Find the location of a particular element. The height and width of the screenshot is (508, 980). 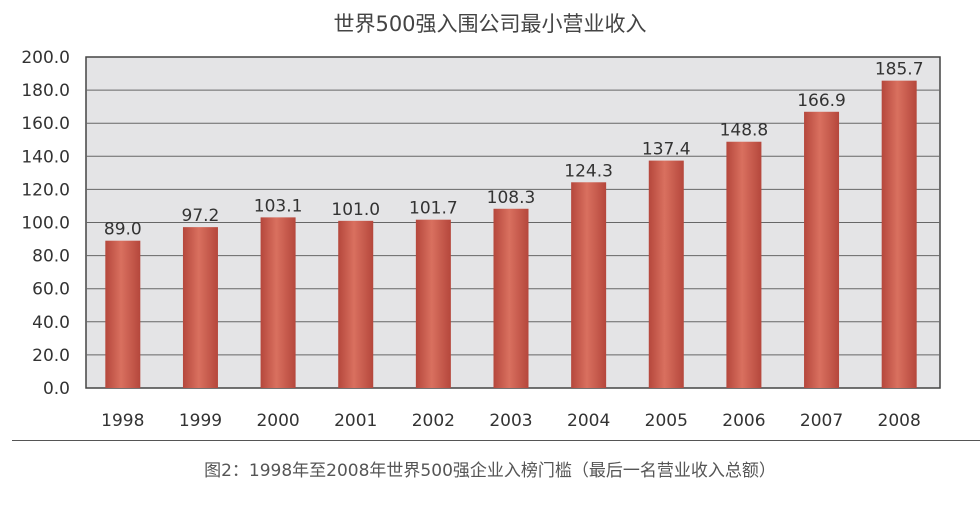

x-tick-label: 1999 is located at coordinates (200, 421).